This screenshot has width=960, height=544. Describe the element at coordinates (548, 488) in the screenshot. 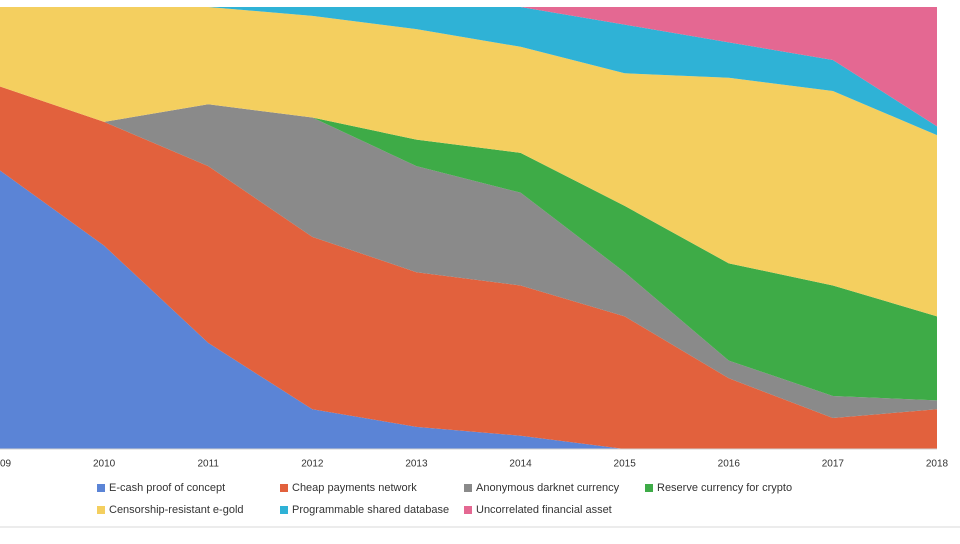

I see `legend-label: Anonymous darknet currency` at that location.